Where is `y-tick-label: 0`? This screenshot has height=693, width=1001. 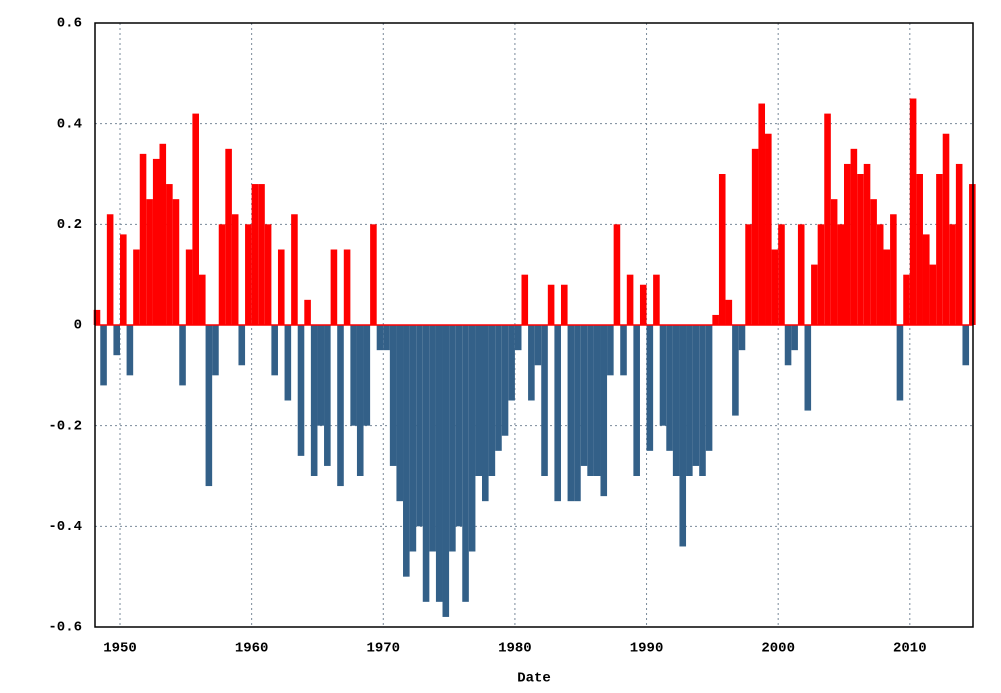 y-tick-label: 0 is located at coordinates (78, 326).